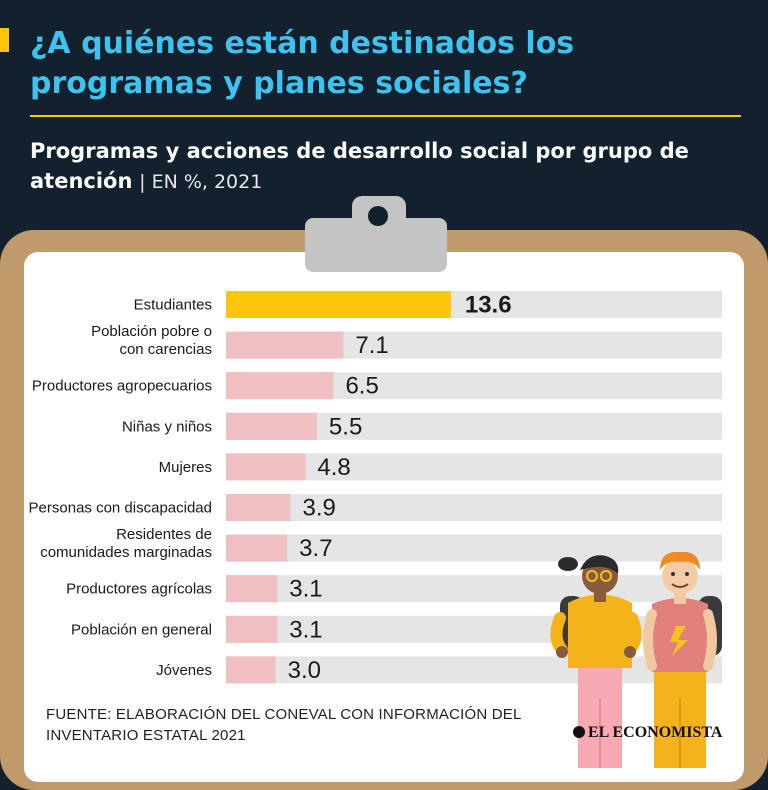 The height and width of the screenshot is (790, 768). I want to click on bar-value-label: 3.0, so click(304, 670).